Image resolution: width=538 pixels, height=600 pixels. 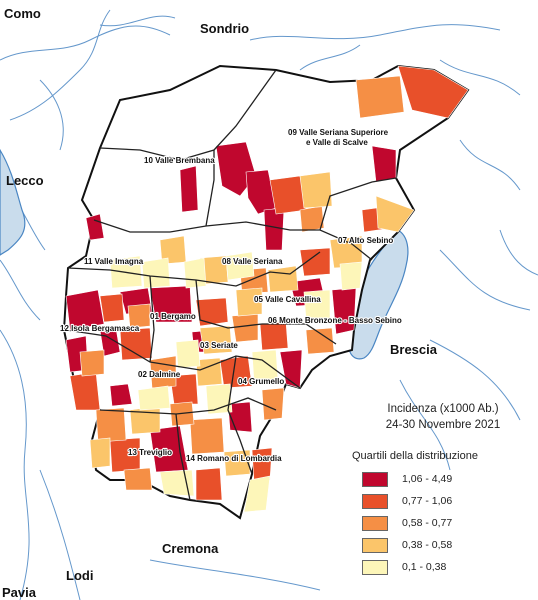 What do you see at coordinates (234, 458) in the screenshot?
I see `district-label: 14 Romano di Lombardia` at bounding box center [234, 458].